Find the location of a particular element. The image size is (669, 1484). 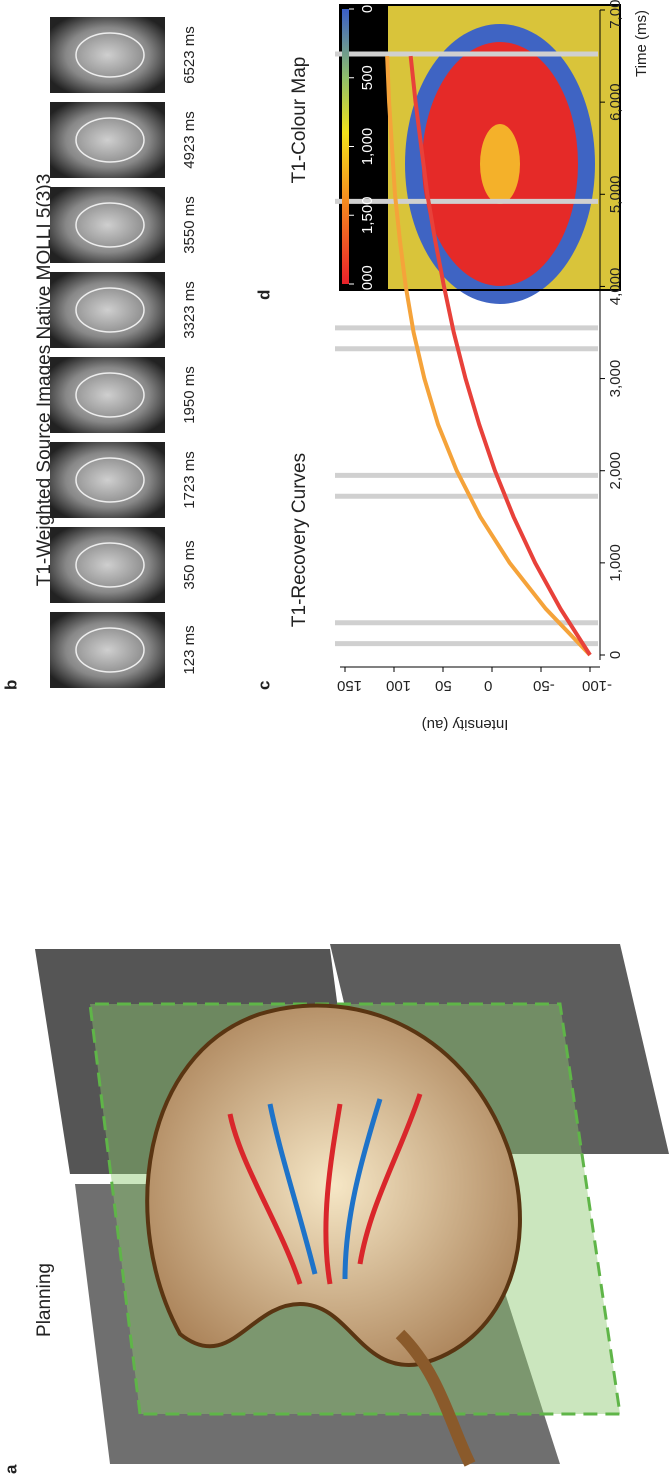

colorbar-tick-label: 1,000 is located at coordinates (367, 147).